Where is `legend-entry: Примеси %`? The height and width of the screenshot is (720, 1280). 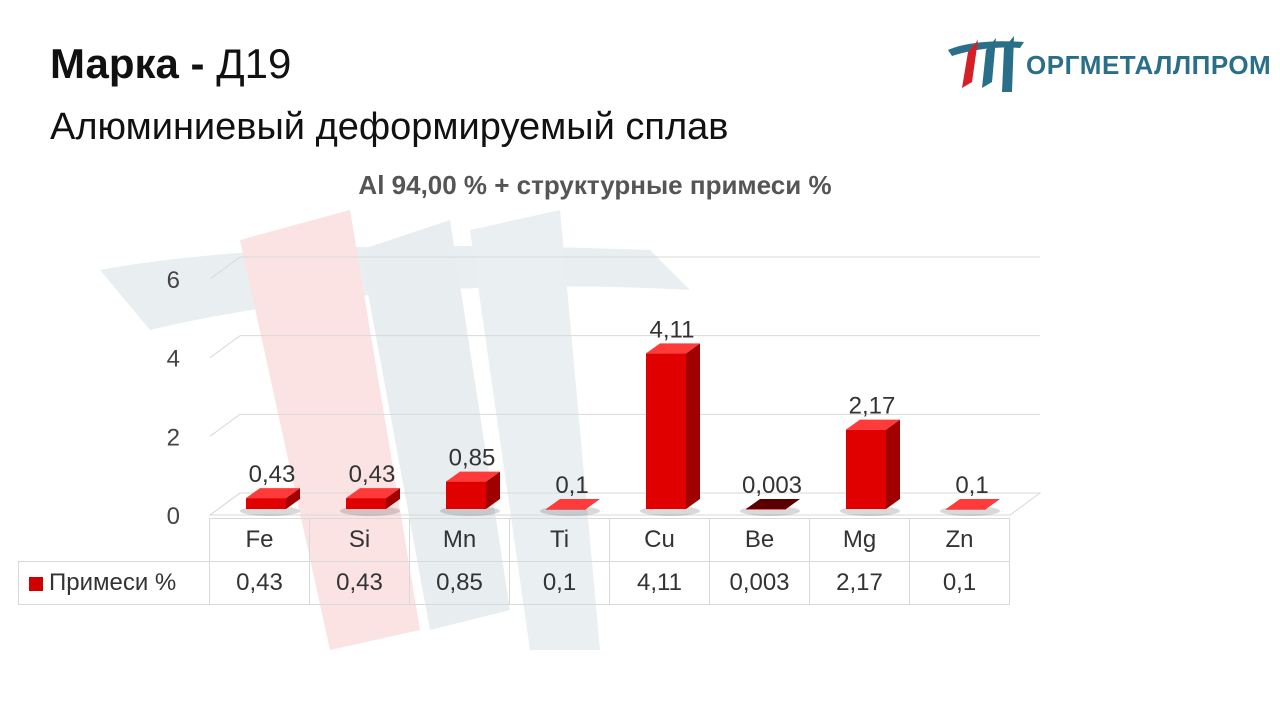 legend-entry: Примеси % is located at coordinates (114, 583).